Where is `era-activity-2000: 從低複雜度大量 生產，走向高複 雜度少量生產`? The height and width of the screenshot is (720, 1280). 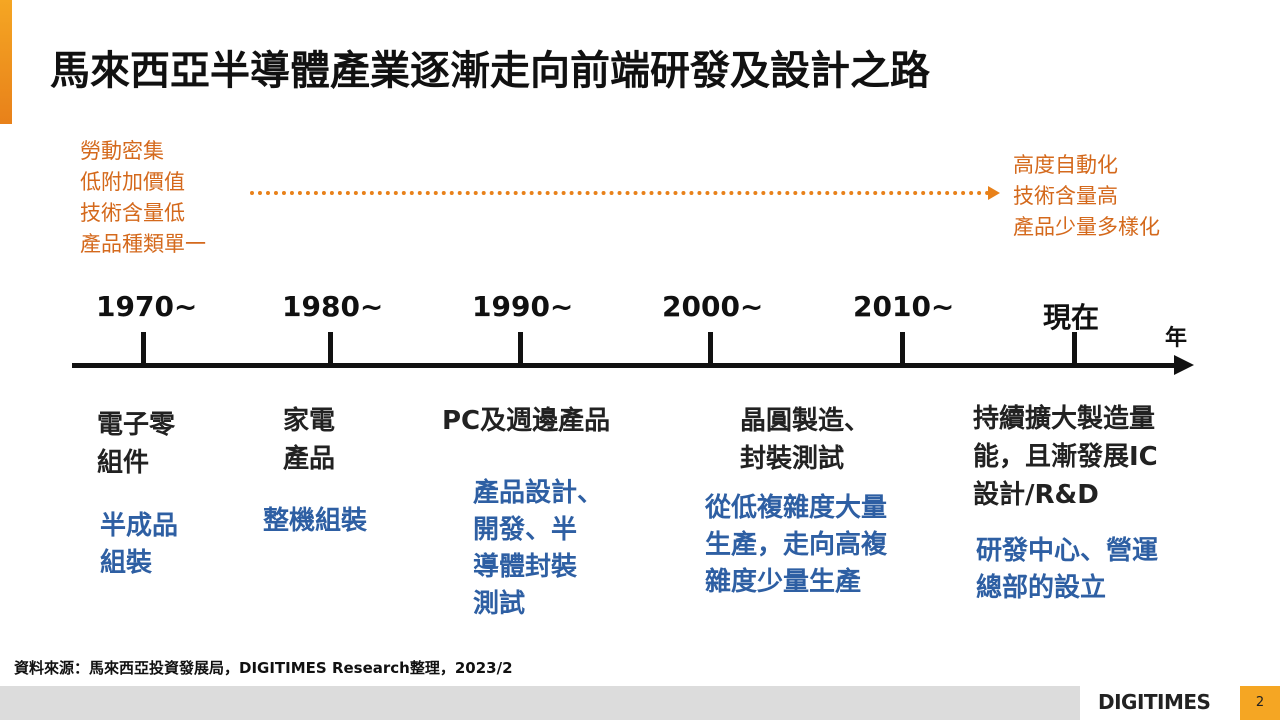 era-activity-2000: 從低複雜度大量 生產，走向高複 雜度少量生產 is located at coordinates (796, 545).